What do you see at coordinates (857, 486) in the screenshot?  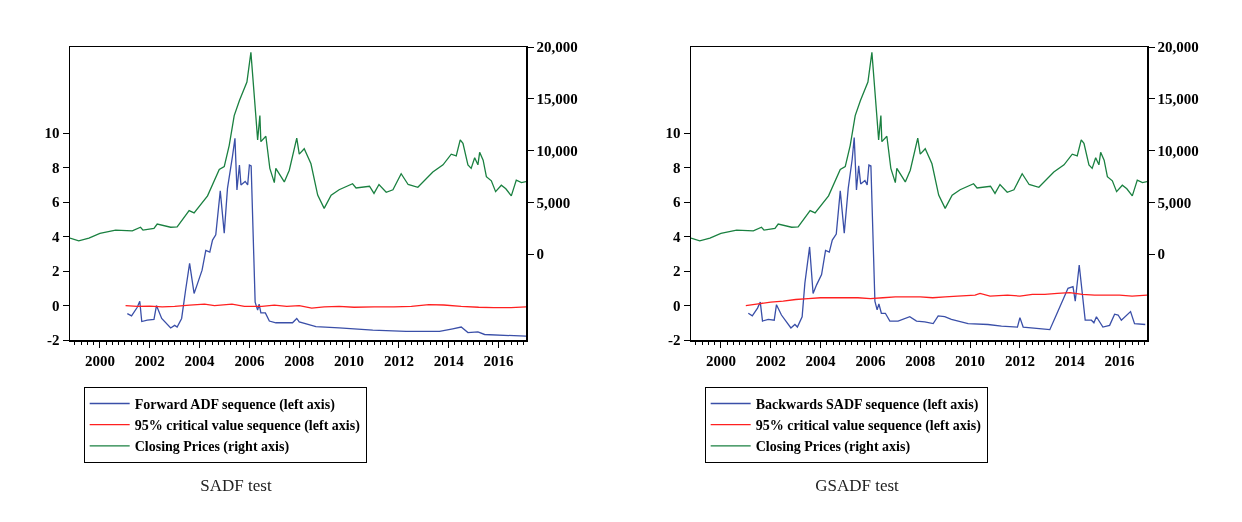 I see `text: GSADF test` at bounding box center [857, 486].